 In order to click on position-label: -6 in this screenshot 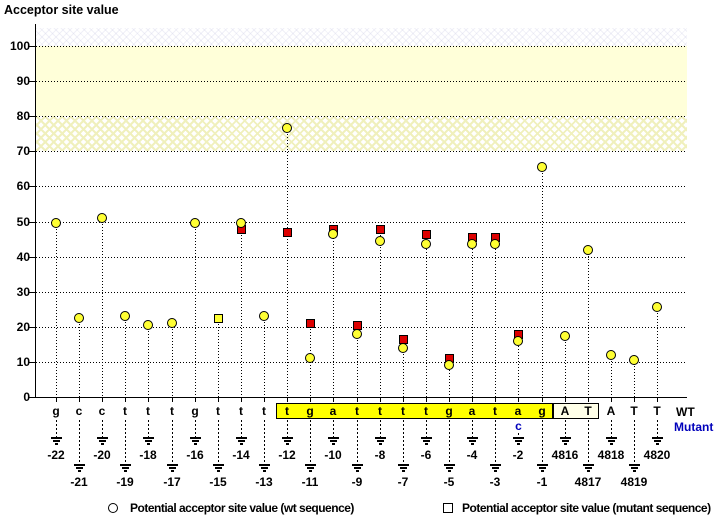, I will do `click(426, 455)`.